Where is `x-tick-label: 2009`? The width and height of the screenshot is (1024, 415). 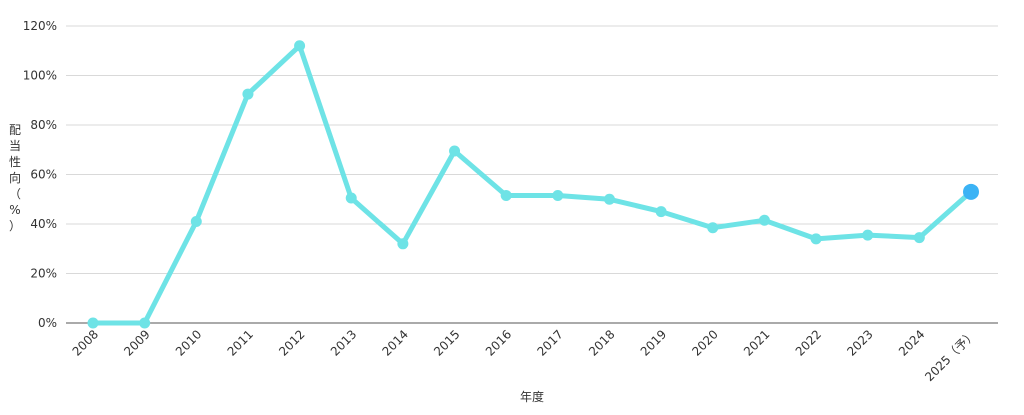 x-tick-label: 2009 is located at coordinates (136, 342).